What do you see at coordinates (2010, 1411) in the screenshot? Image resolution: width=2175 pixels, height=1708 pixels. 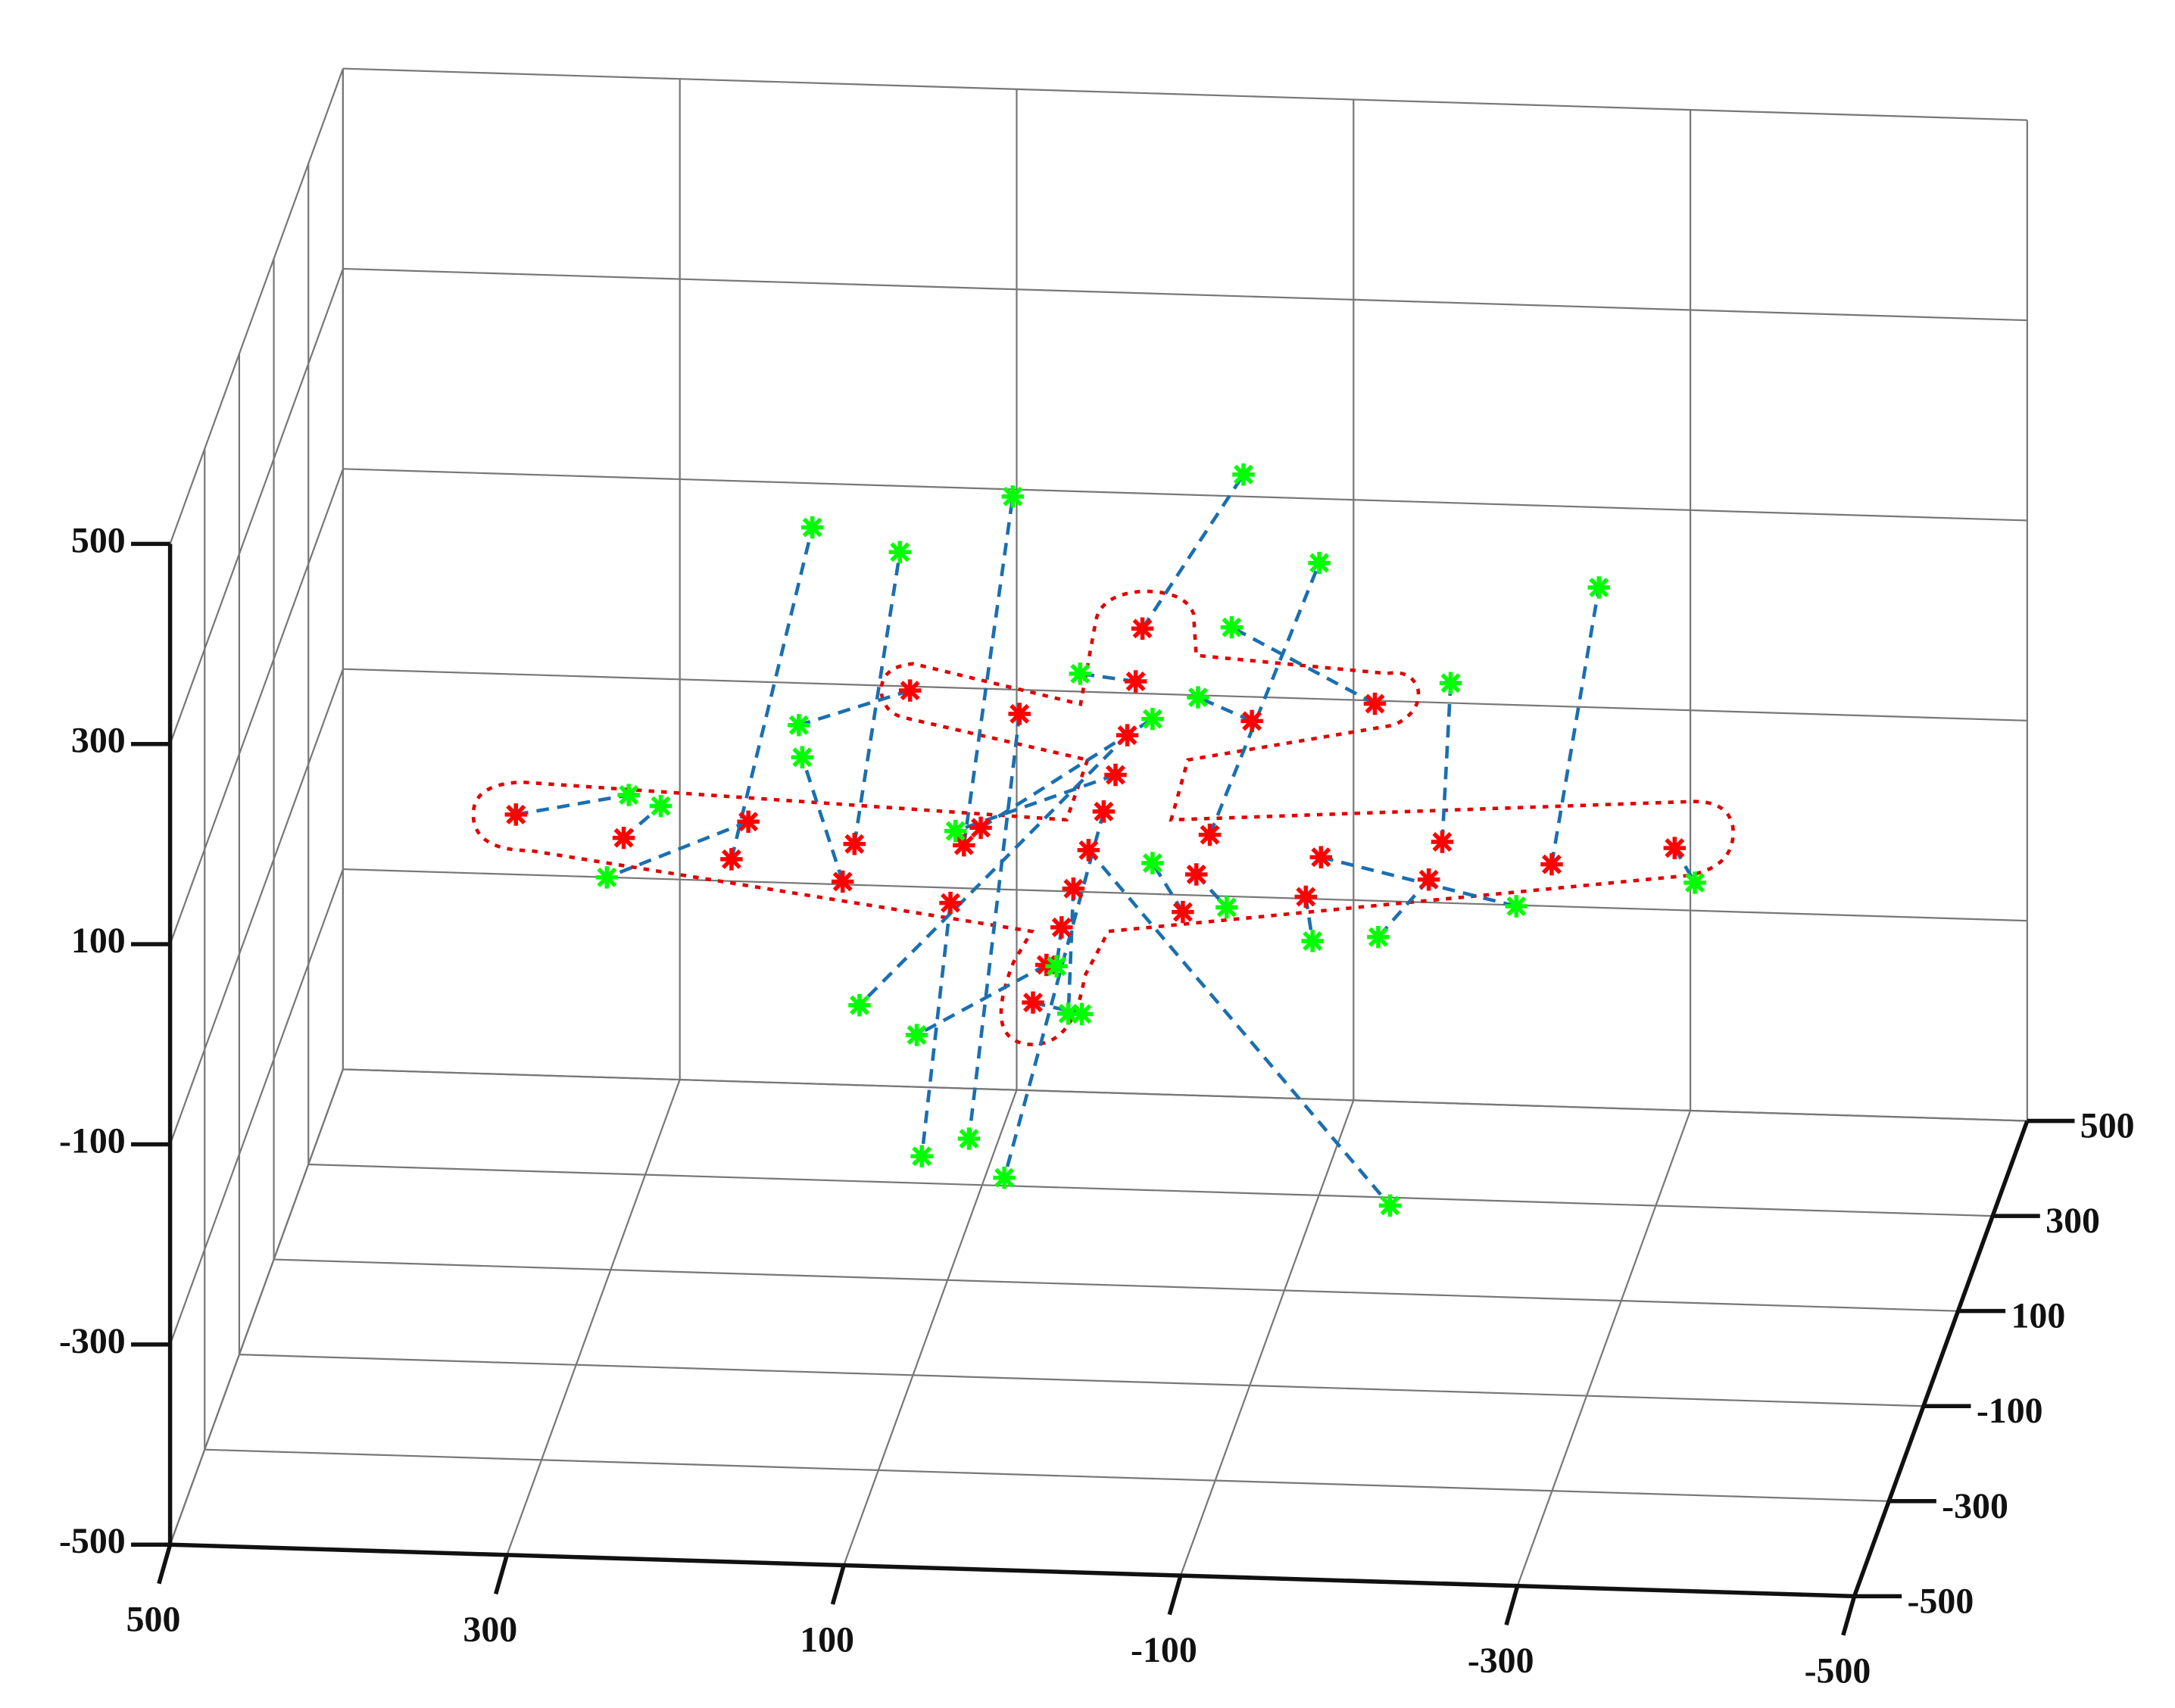 I see `y-tick-label: -100` at bounding box center [2010, 1411].